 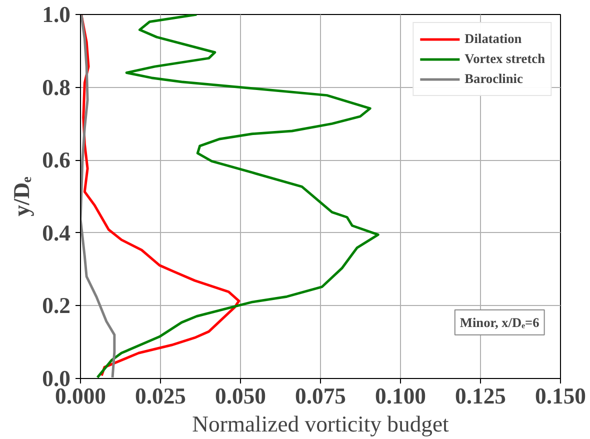 What do you see at coordinates (321, 424) in the screenshot?
I see `x-axis-title: Normalized vorticity budget` at bounding box center [321, 424].